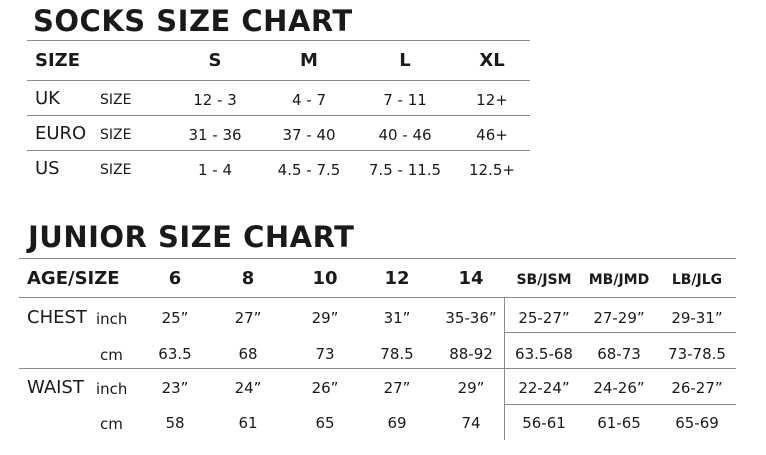  Describe the element at coordinates (397, 278) in the screenshot. I see `junior-header-size: 12` at that location.